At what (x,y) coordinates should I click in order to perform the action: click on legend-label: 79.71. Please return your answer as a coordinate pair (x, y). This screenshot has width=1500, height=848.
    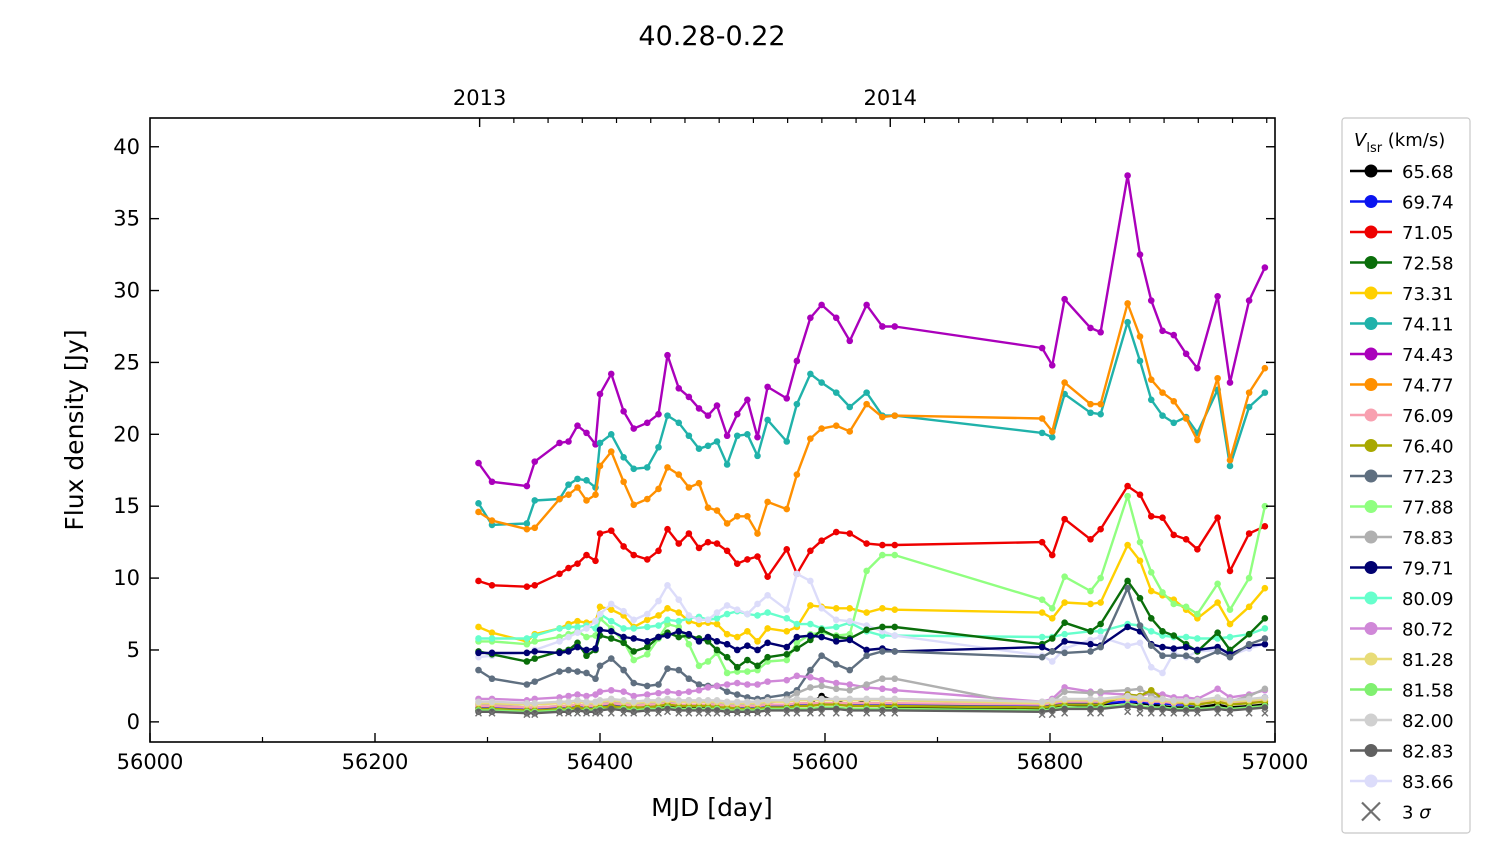
    Looking at the image, I should click on (1428, 569).